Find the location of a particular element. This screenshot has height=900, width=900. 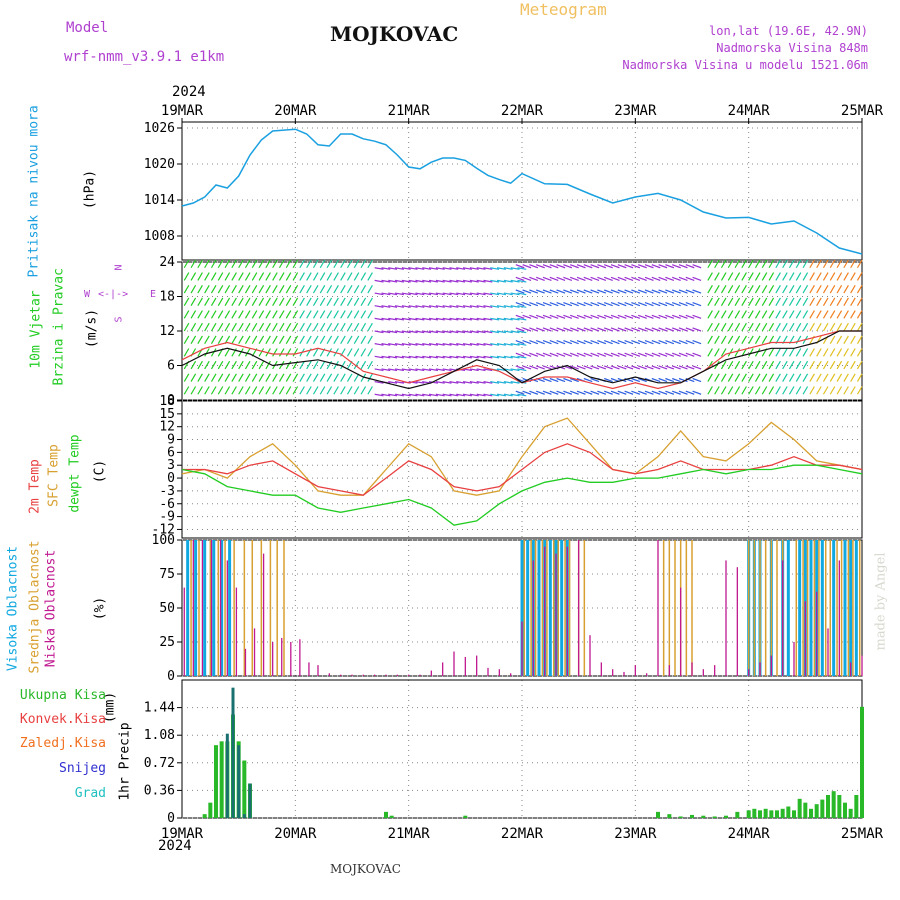

wind-gust-line is located at coordinates (521, 360).